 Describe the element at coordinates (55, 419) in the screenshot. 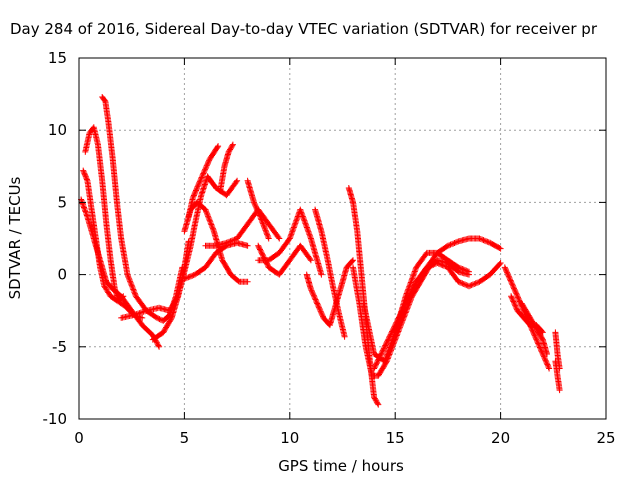

I see `y-tick-label: -10` at that location.